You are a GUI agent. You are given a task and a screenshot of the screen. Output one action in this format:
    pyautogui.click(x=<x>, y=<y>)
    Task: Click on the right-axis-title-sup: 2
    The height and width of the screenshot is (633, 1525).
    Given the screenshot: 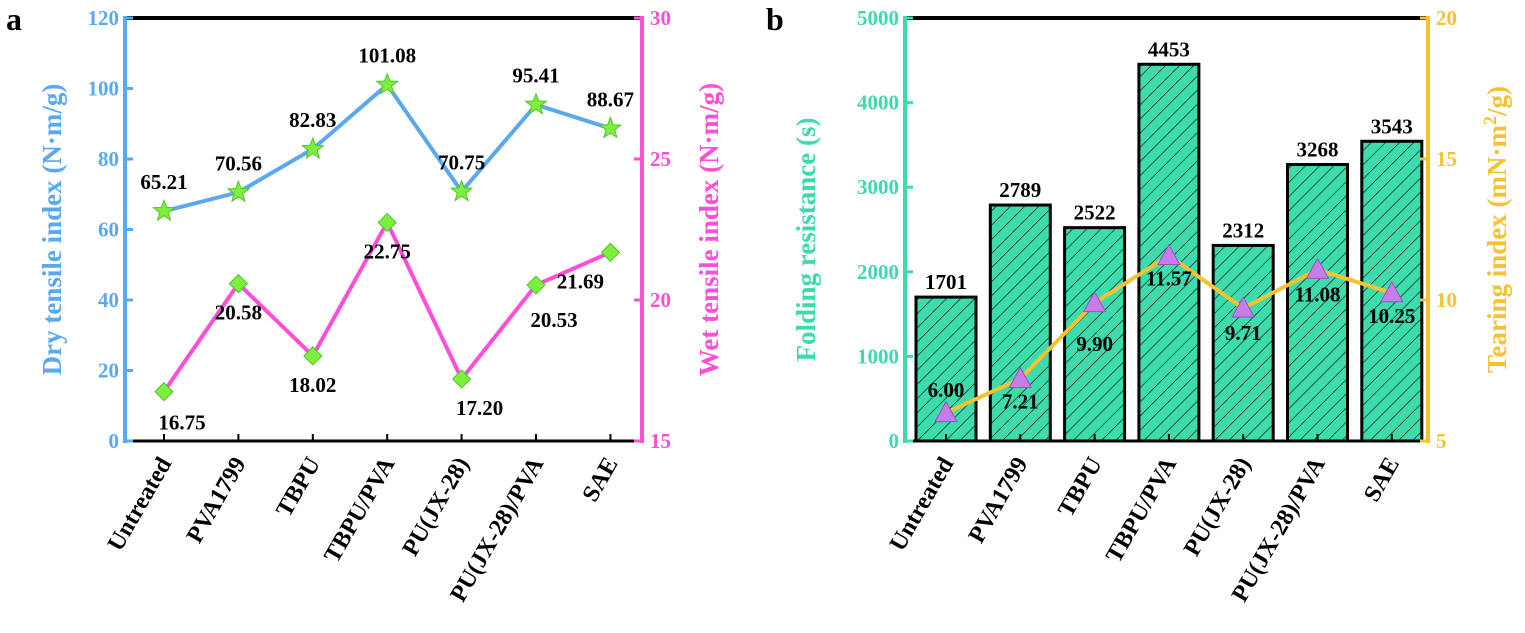 What is the action you would take?
    pyautogui.click(x=1490, y=120)
    